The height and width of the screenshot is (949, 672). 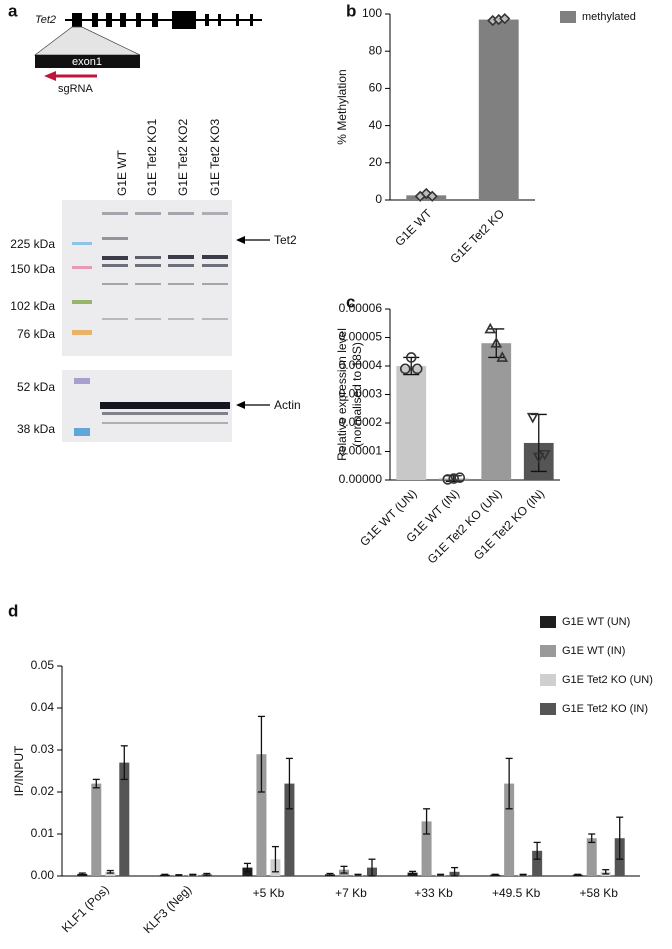 What do you see at coordinates (351, 10) in the screenshot?
I see `panel-label: b` at bounding box center [351, 10].